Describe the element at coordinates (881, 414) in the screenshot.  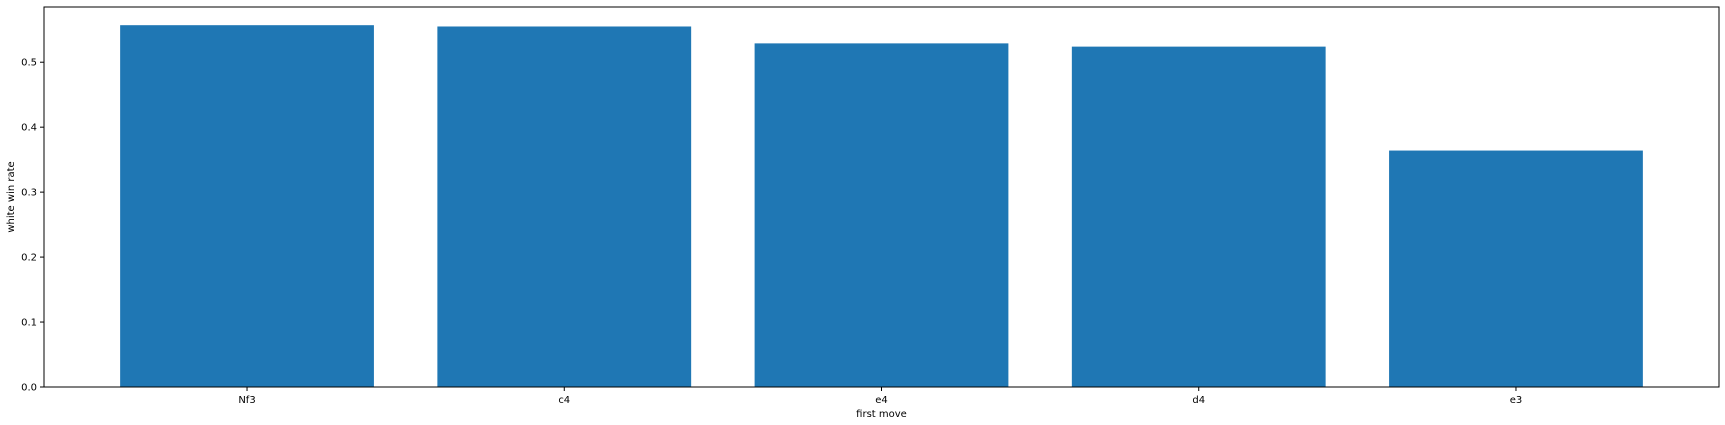
I see `x-axis-label: first move` at that location.